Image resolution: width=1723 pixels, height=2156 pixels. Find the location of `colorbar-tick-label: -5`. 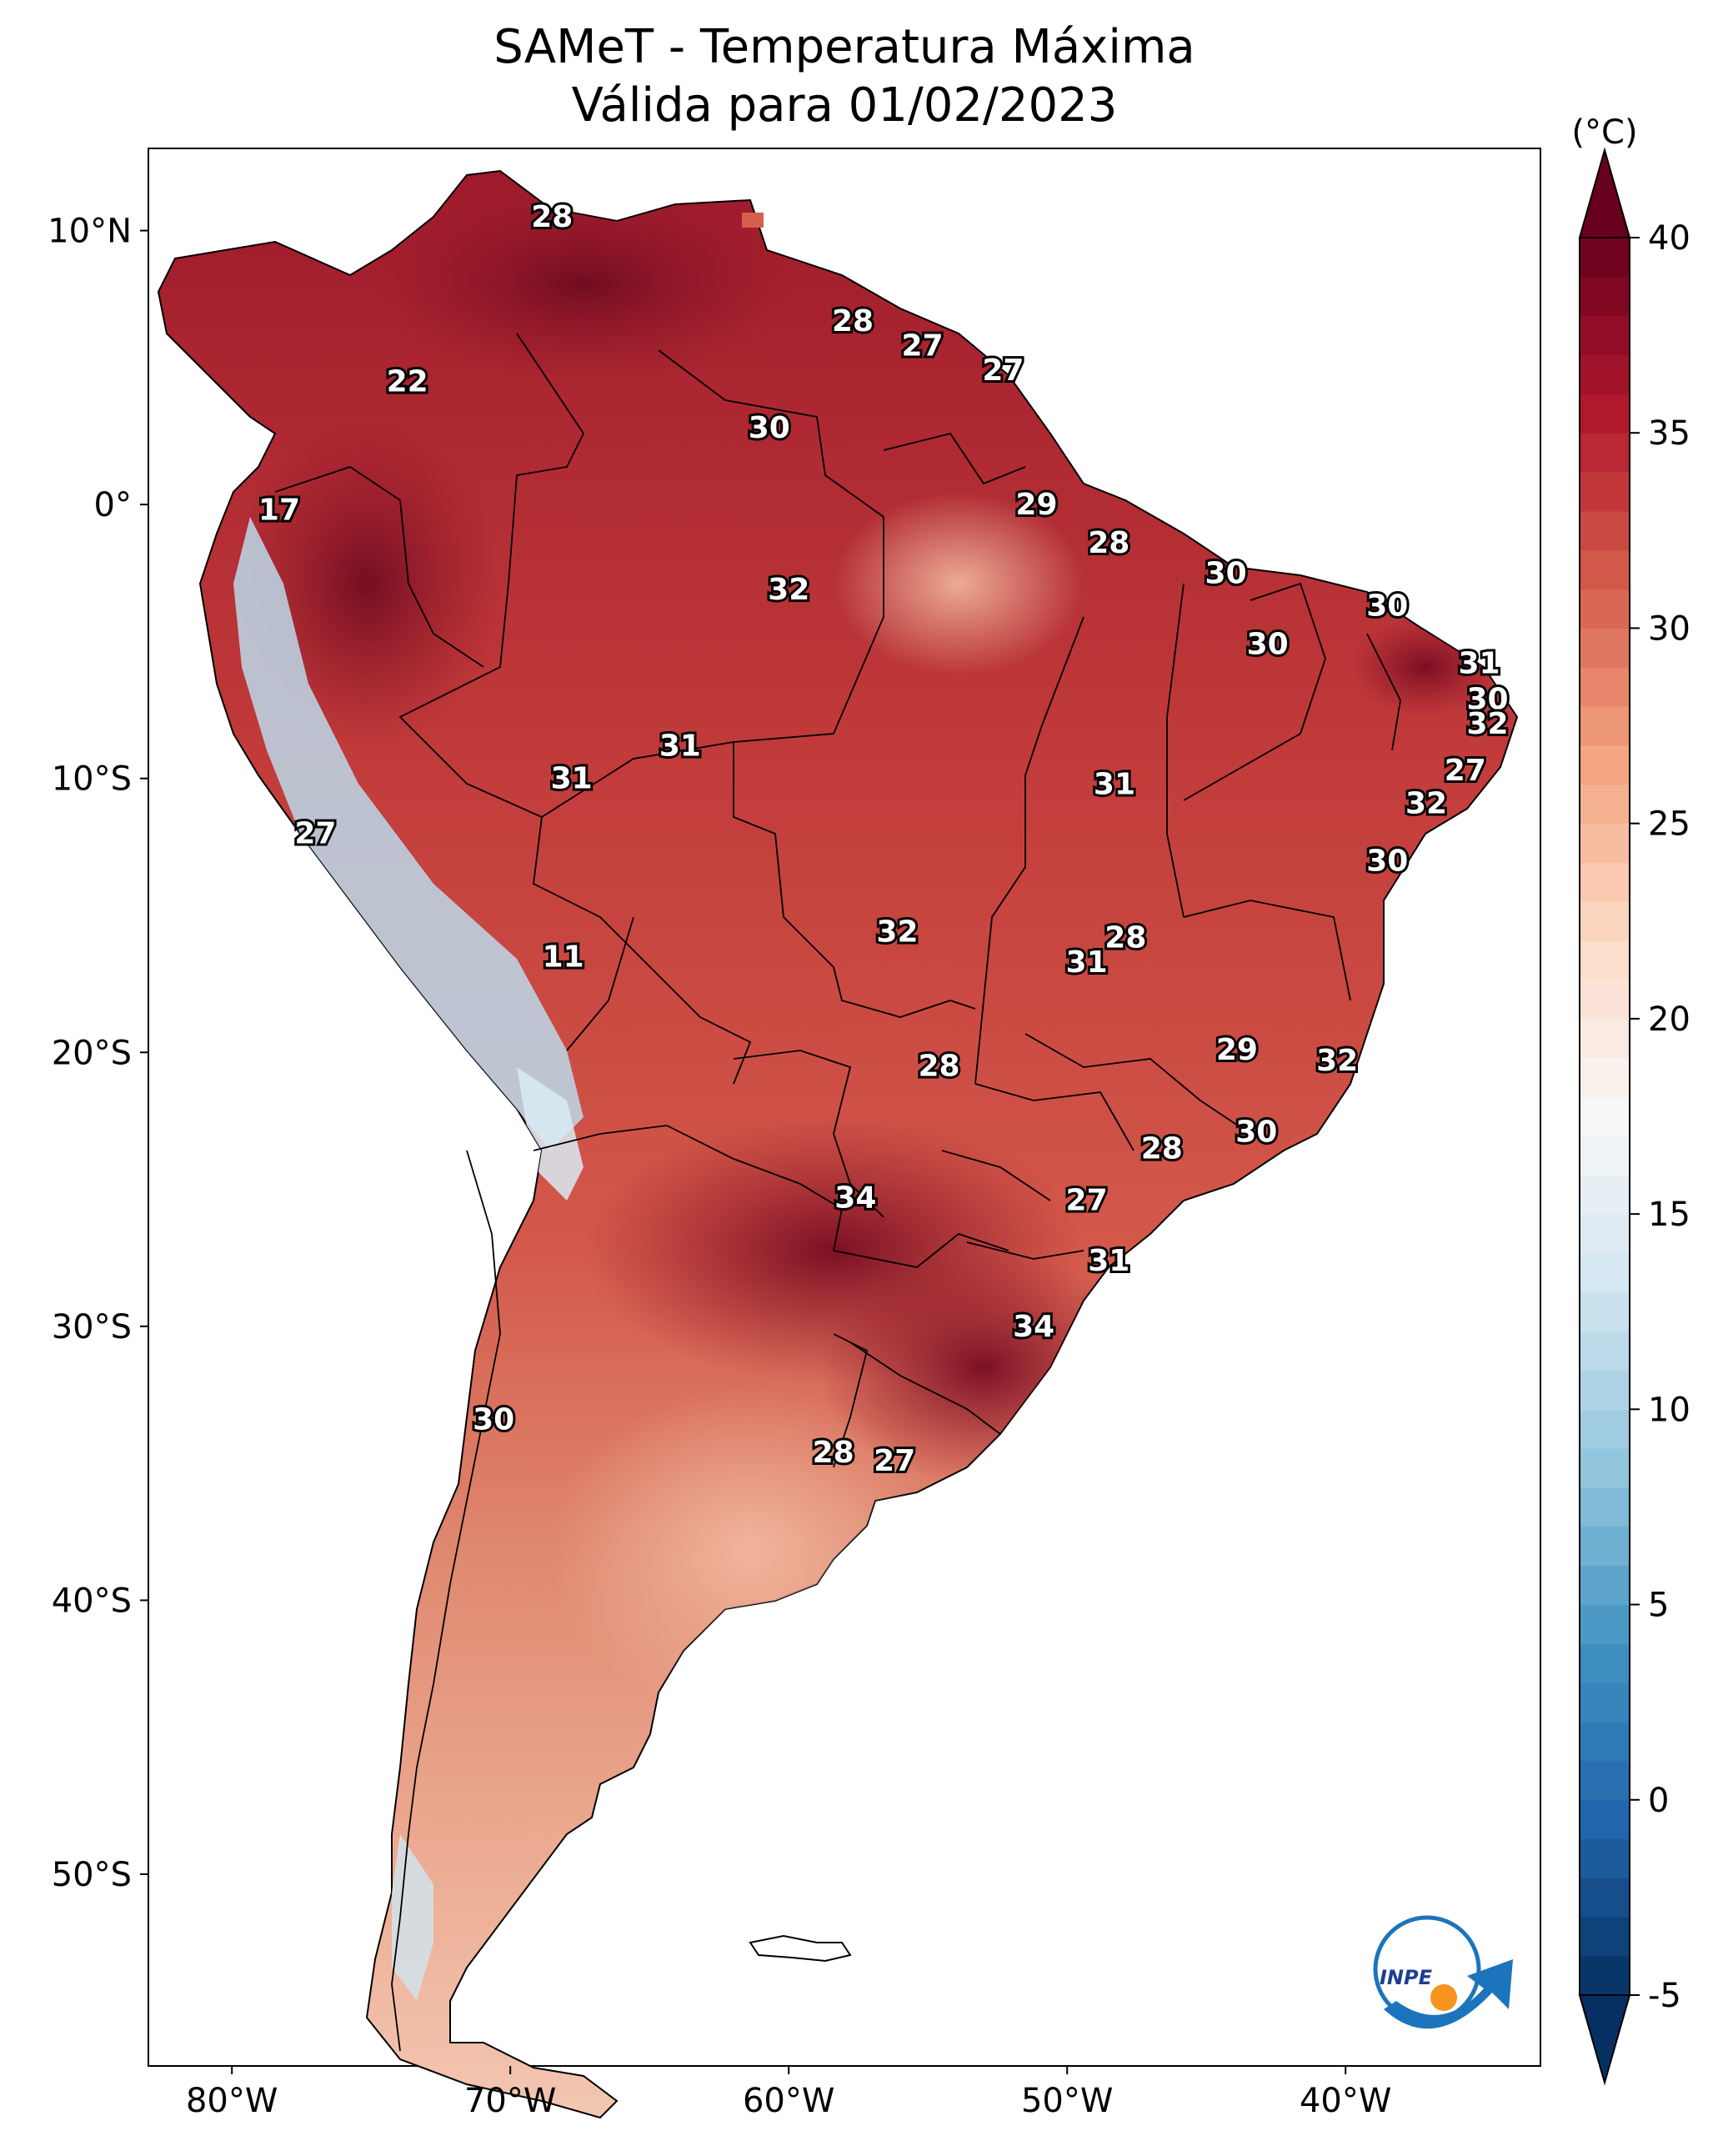

colorbar-tick-label: -5 is located at coordinates (1664, 1996).